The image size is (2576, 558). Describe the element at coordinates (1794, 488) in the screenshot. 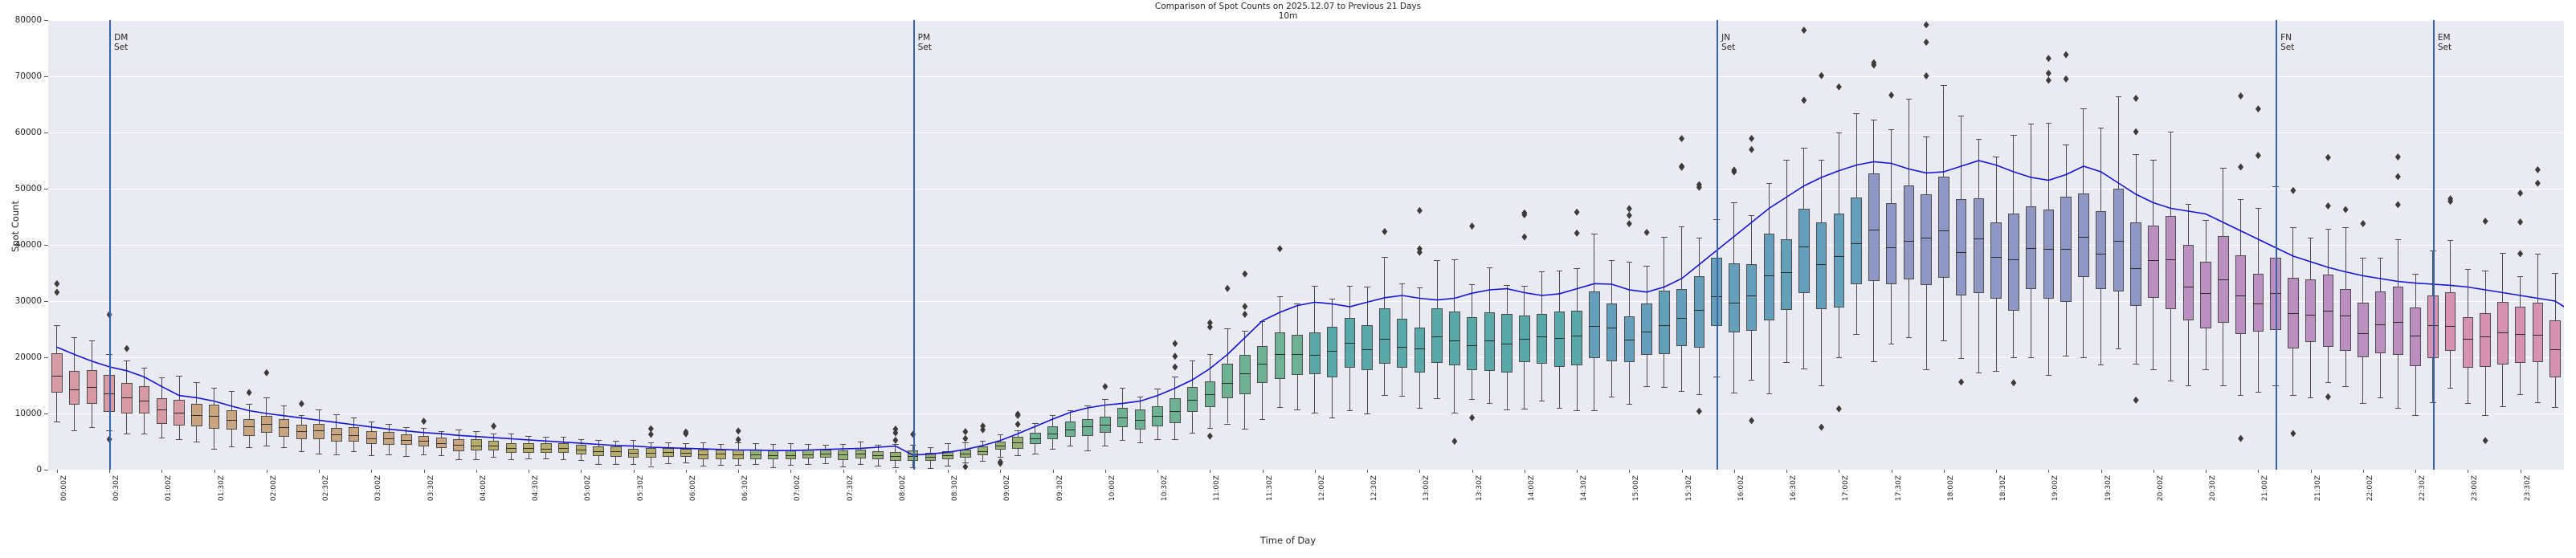

I see `x-tick-label: 16:30Z` at that location.